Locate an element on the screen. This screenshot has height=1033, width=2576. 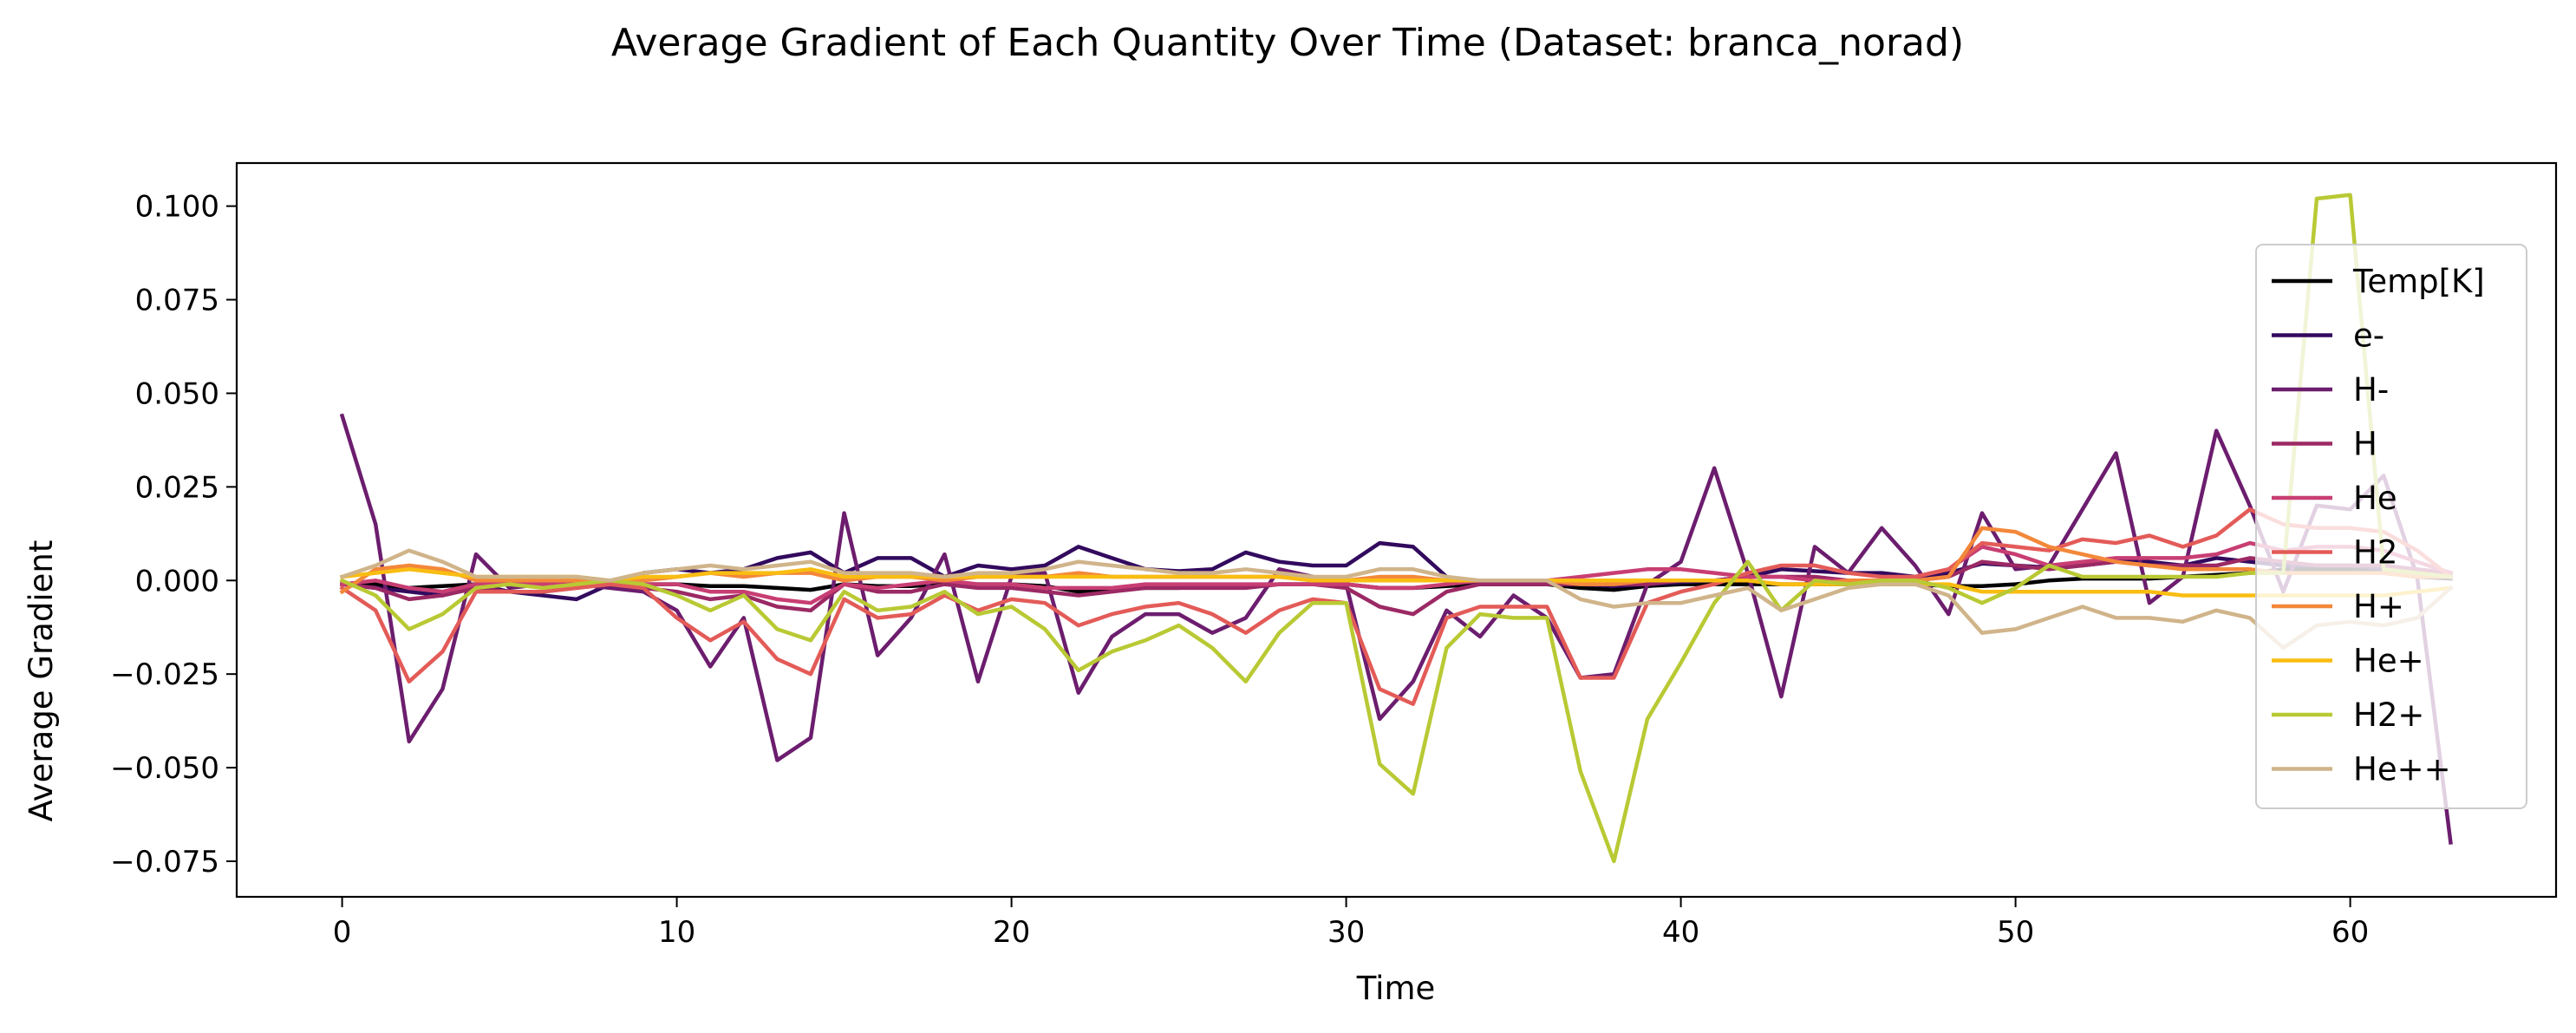
y-tick-label: 0.000 is located at coordinates (177, 581).